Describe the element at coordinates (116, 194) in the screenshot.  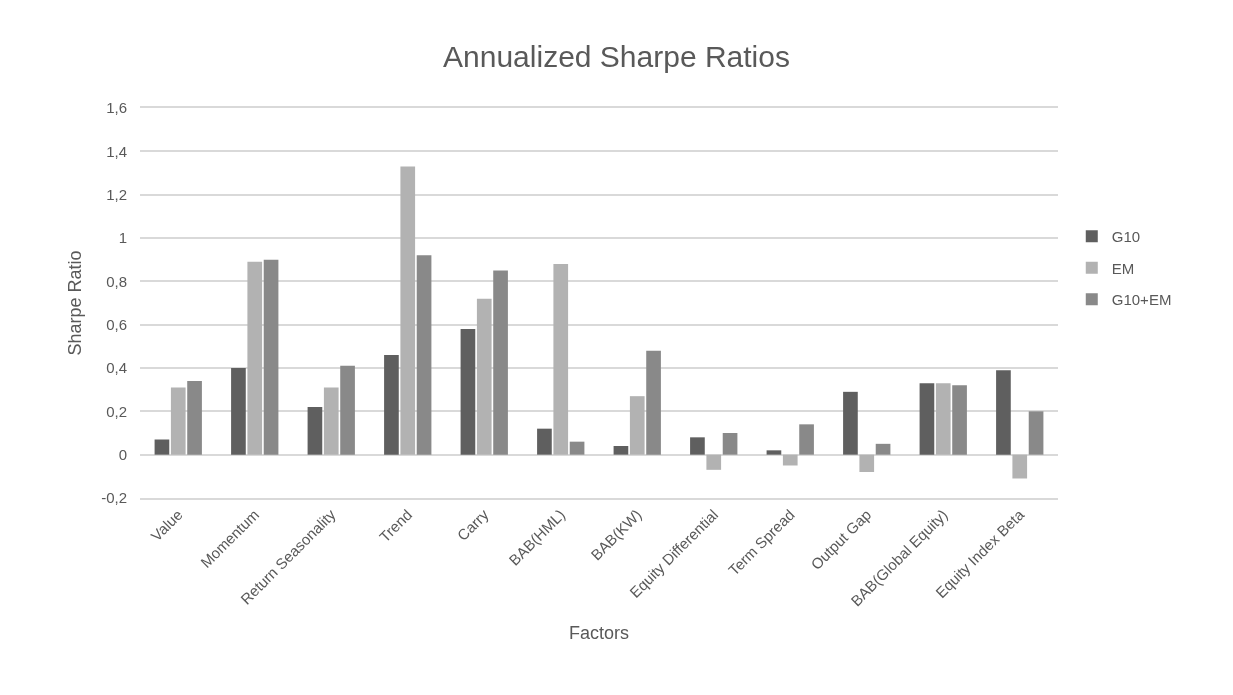
I see `y-tick-label: 1,2` at that location.